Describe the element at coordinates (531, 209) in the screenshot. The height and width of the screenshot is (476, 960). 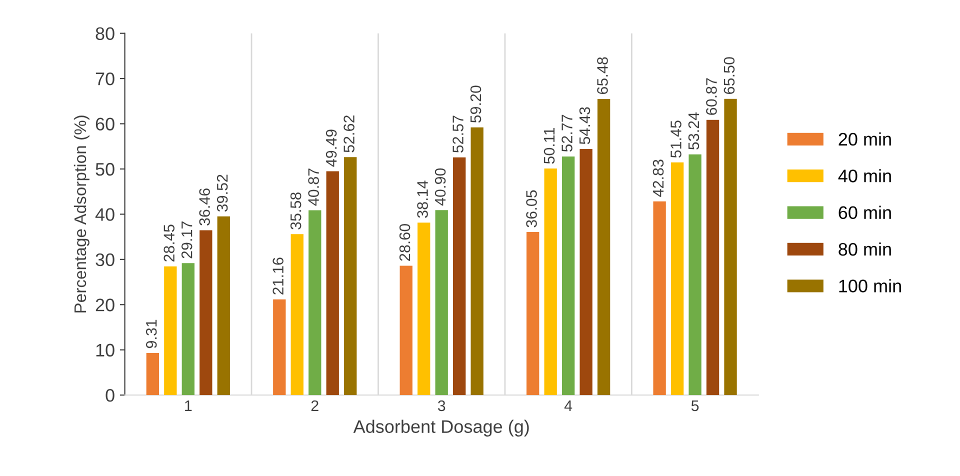
I see `data-label: 36.05` at that location.